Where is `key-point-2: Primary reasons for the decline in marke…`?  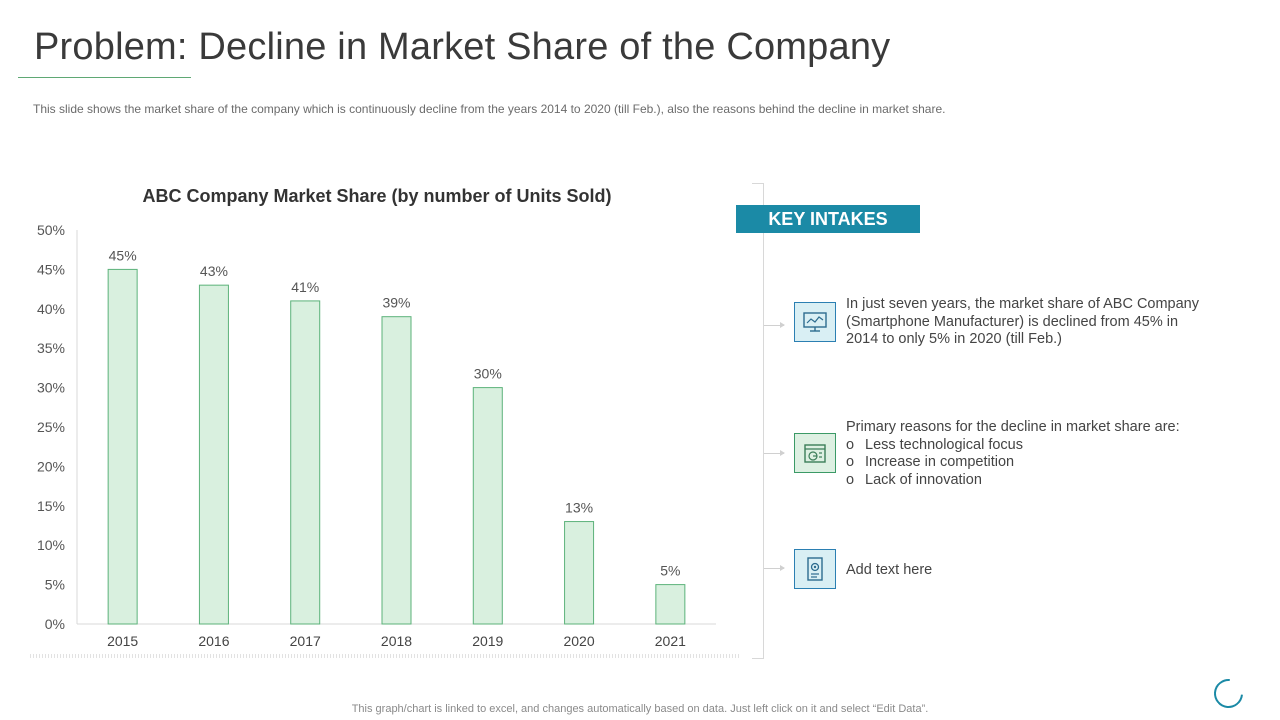 key-point-2: Primary reasons for the decline in marke… is located at coordinates (1036, 454).